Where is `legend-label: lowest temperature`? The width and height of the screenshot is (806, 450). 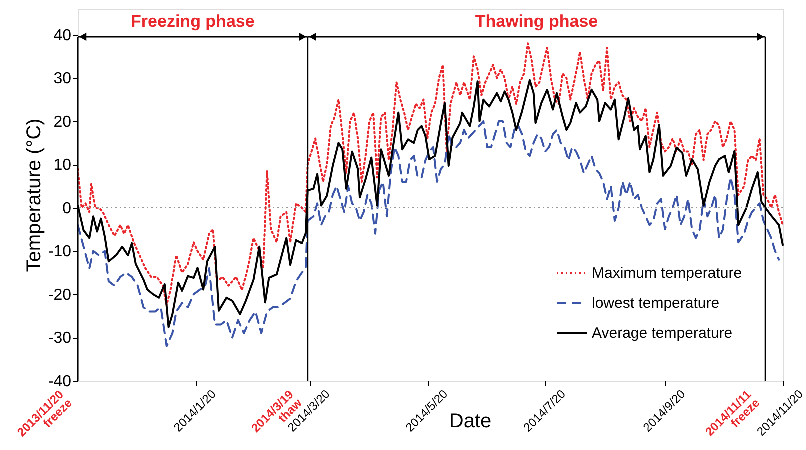 legend-label: lowest temperature is located at coordinates (656, 303).